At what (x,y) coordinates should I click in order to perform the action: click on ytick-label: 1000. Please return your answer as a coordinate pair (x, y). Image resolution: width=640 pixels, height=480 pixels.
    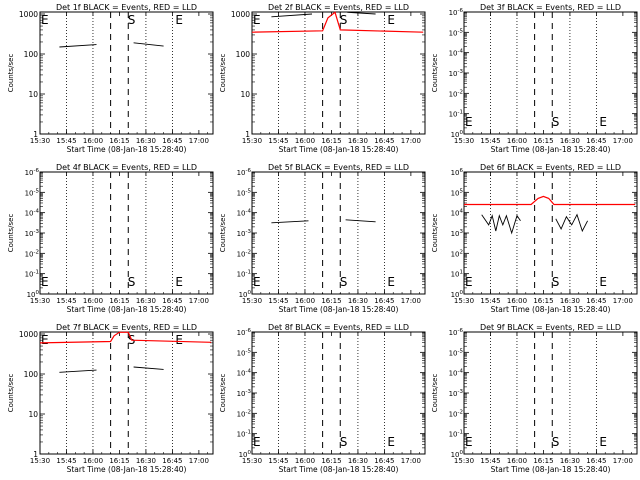
    Looking at the image, I should click on (28, 14).